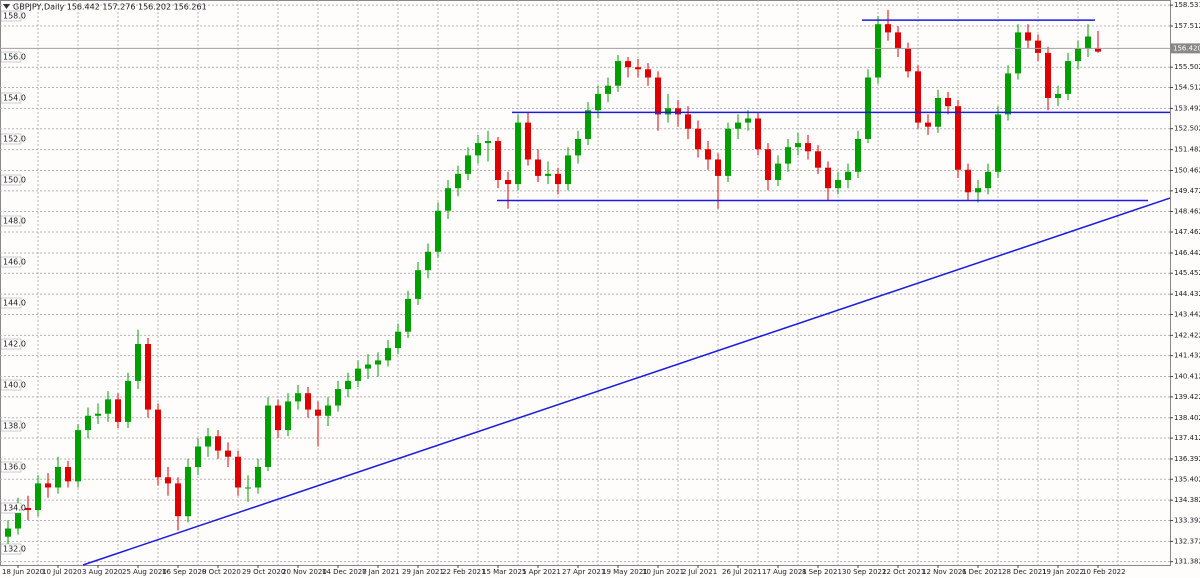 The height and width of the screenshot is (578, 1200). Describe the element at coordinates (699, 572) in the screenshot. I see `x-tick-label: 2 Jul 2021` at that location.